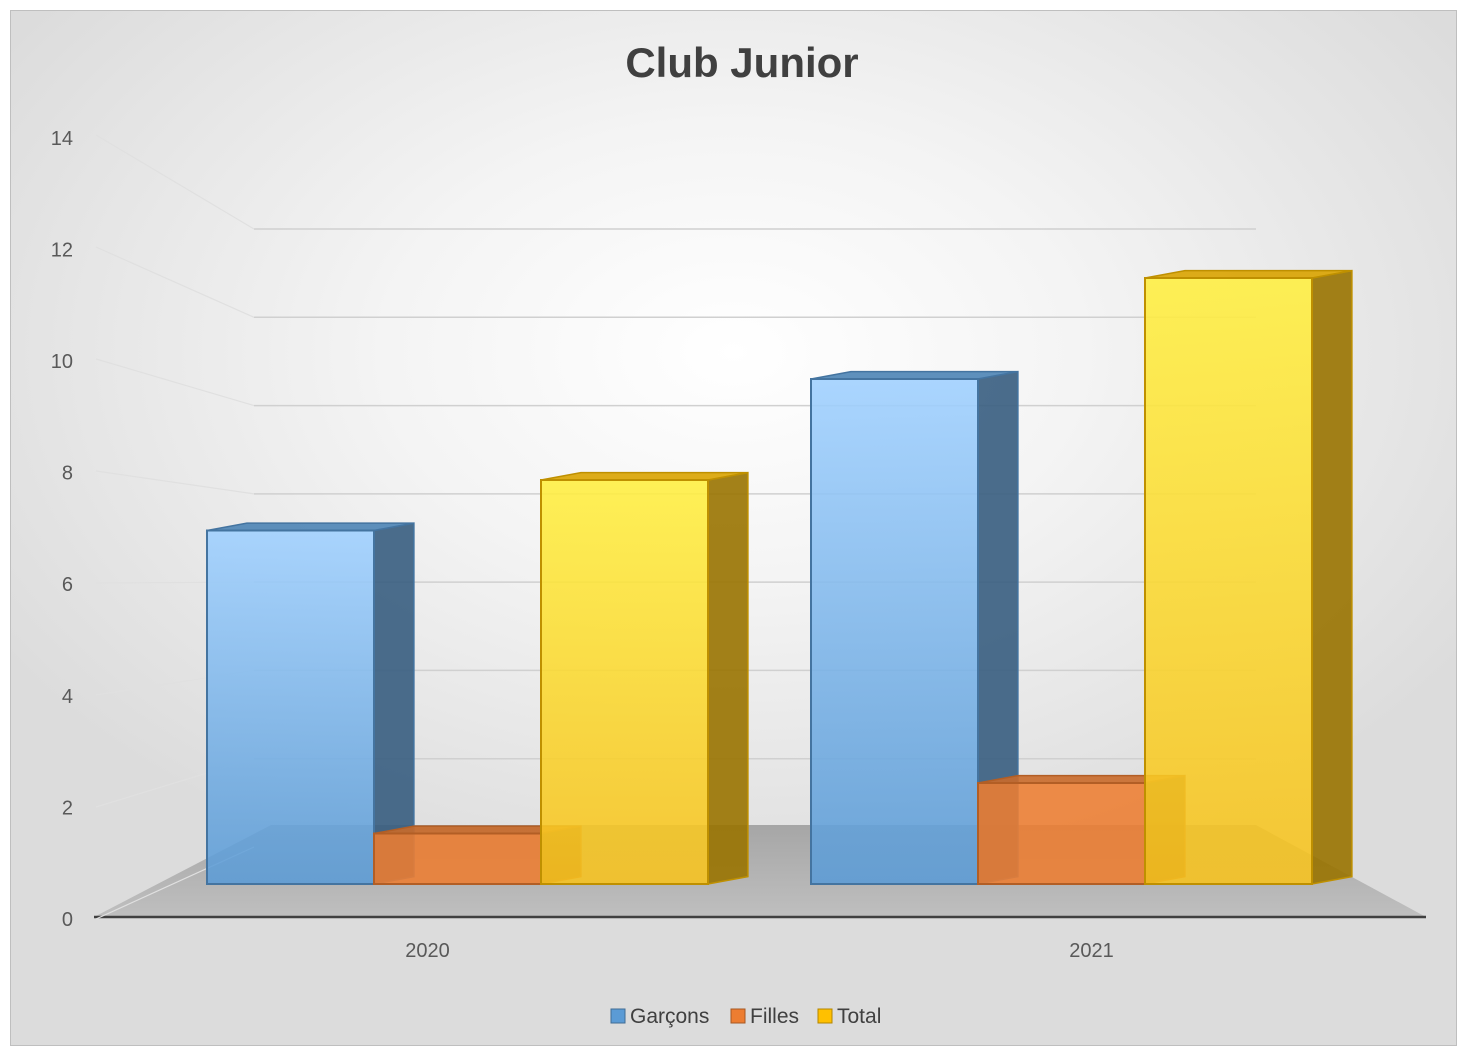 This screenshot has height=1049, width=1459. Describe the element at coordinates (67, 697) in the screenshot. I see `y-tick-label: 4` at that location.